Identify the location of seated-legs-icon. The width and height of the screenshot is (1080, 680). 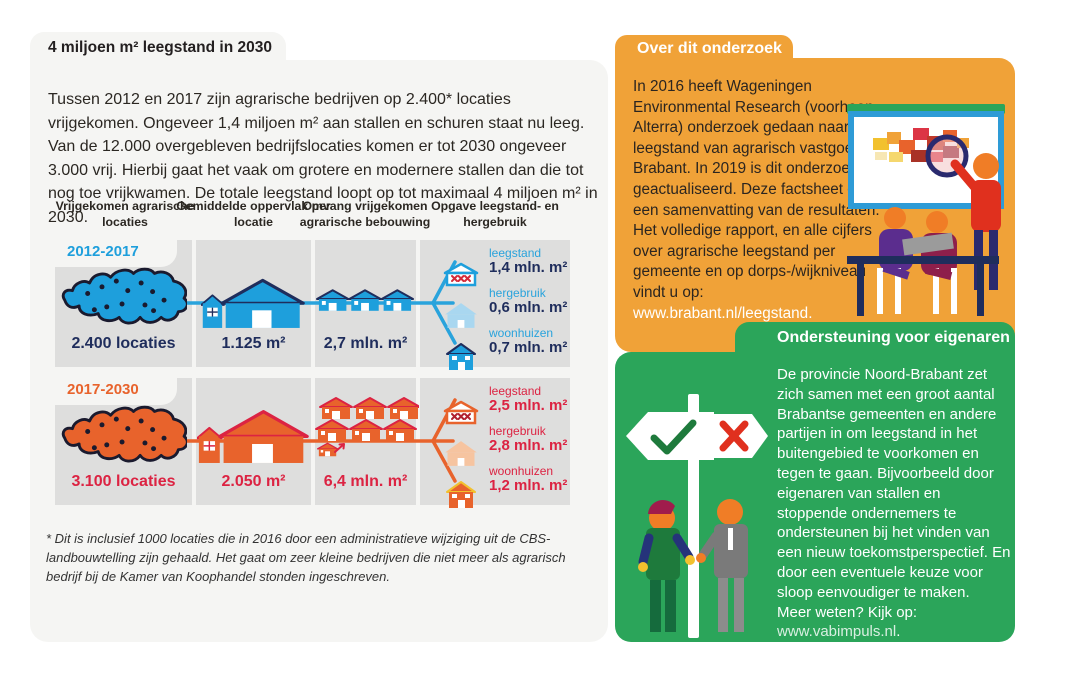
(917, 272).